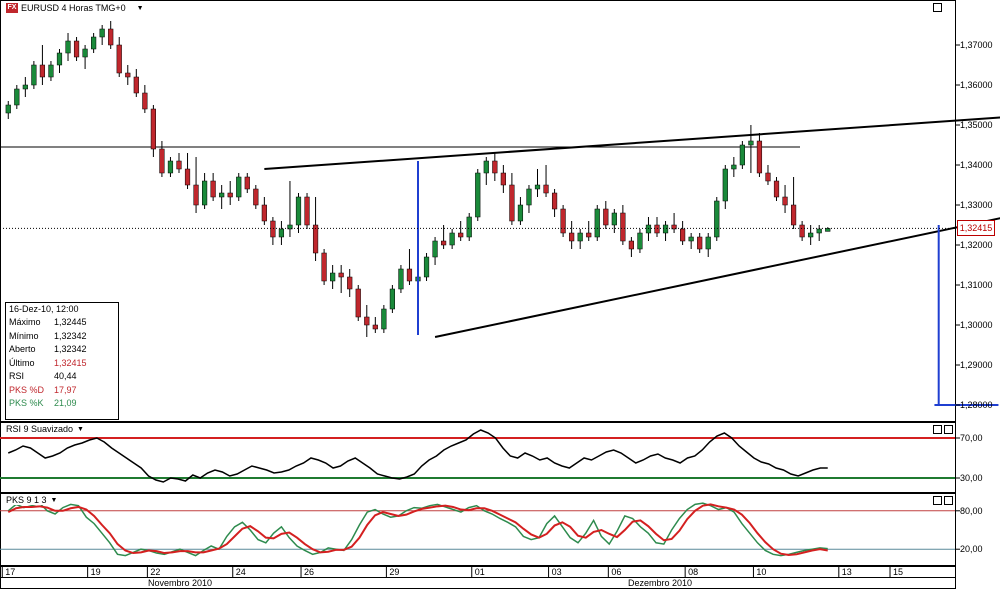 This screenshot has height=589, width=1000. What do you see at coordinates (394, 572) in the screenshot?
I see `day-label: 29` at bounding box center [394, 572].